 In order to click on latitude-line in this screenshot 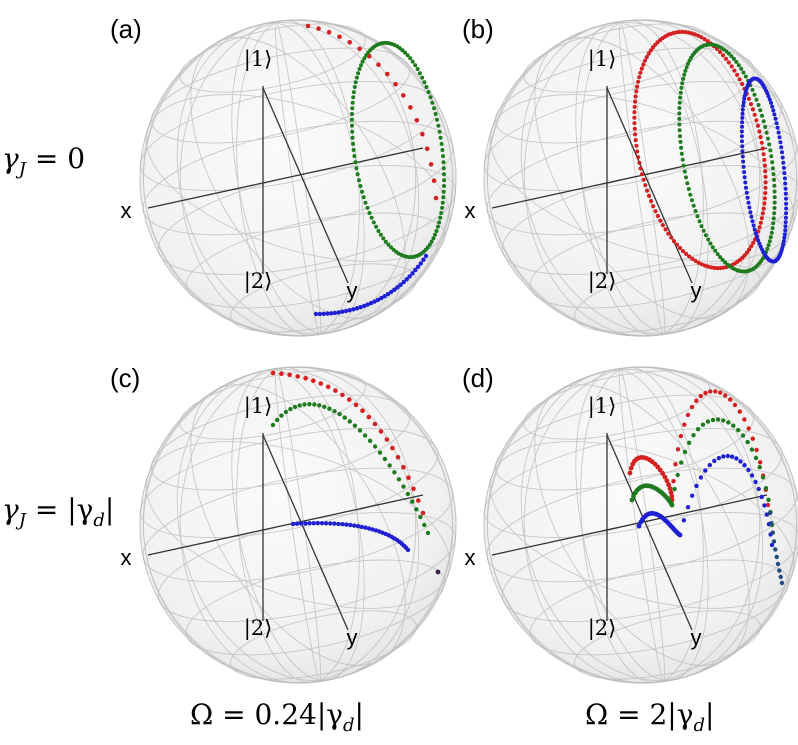, I will do `click(298, 178)`.